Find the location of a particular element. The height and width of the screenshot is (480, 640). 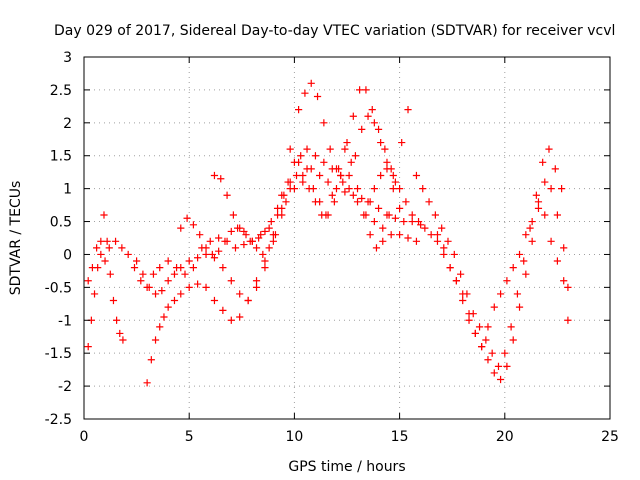

y-tick-label: -2.5 is located at coordinates (58, 420).